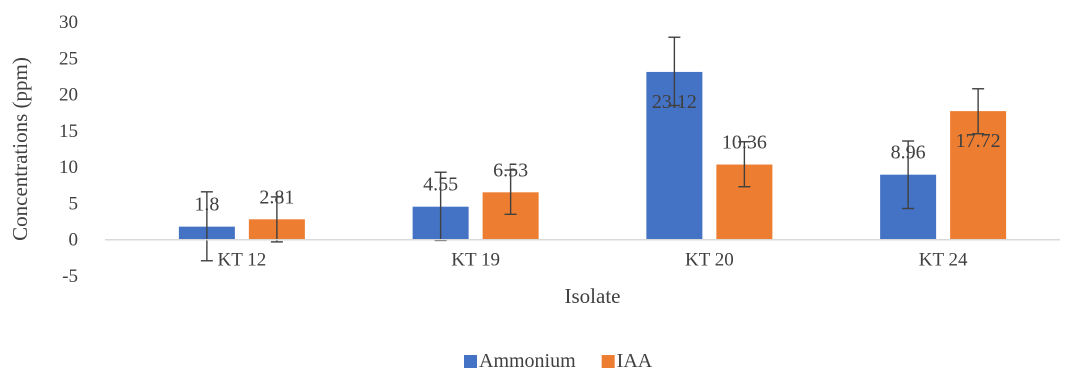  I want to click on data-label: 23.12, so click(674, 102).